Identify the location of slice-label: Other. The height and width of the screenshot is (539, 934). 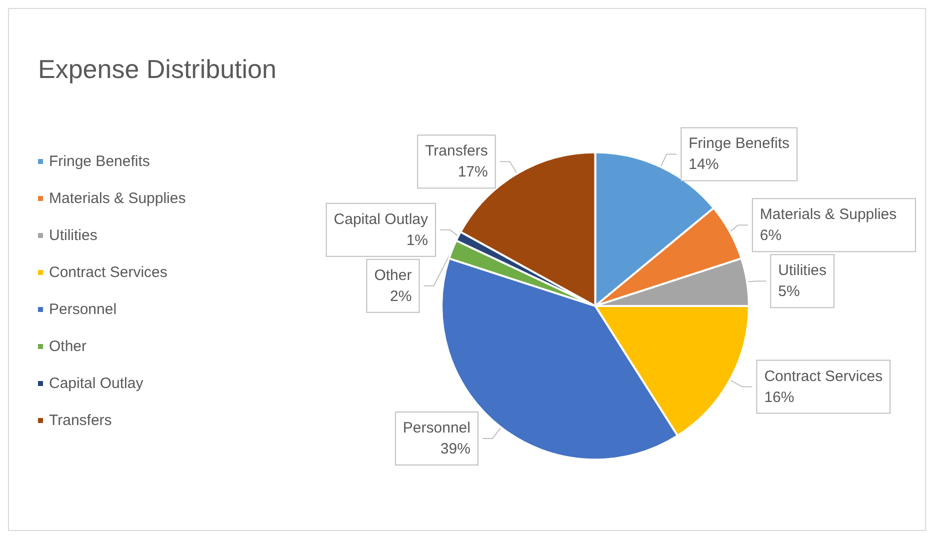
(393, 275).